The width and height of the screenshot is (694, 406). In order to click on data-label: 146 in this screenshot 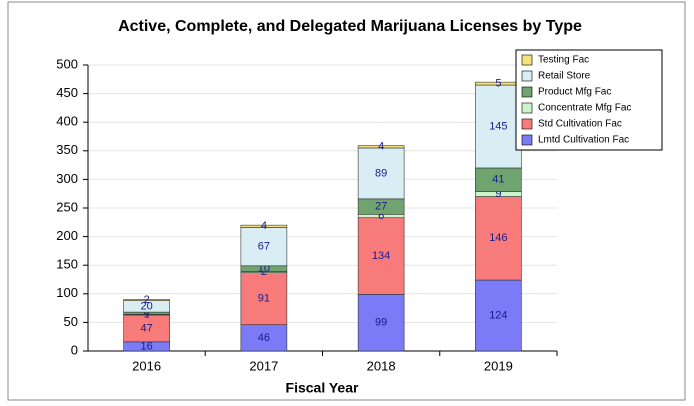, I will do `click(498, 238)`.